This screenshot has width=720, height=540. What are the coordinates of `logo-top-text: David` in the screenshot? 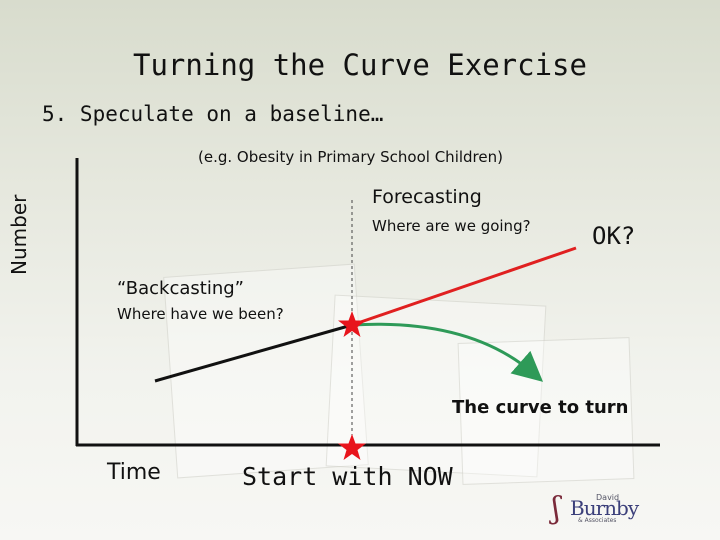 It's located at (608, 497).